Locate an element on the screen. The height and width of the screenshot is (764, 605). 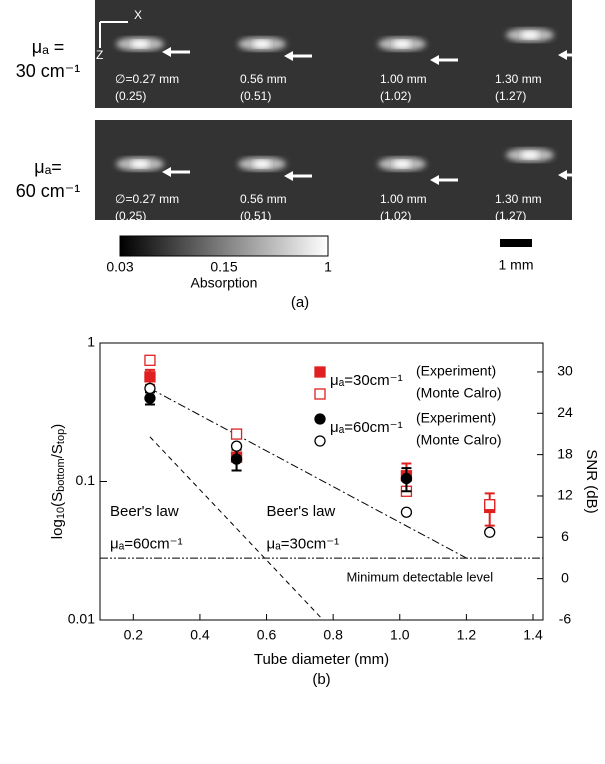
legend-group: μₐ=30cm⁻¹ is located at coordinates (366, 380).